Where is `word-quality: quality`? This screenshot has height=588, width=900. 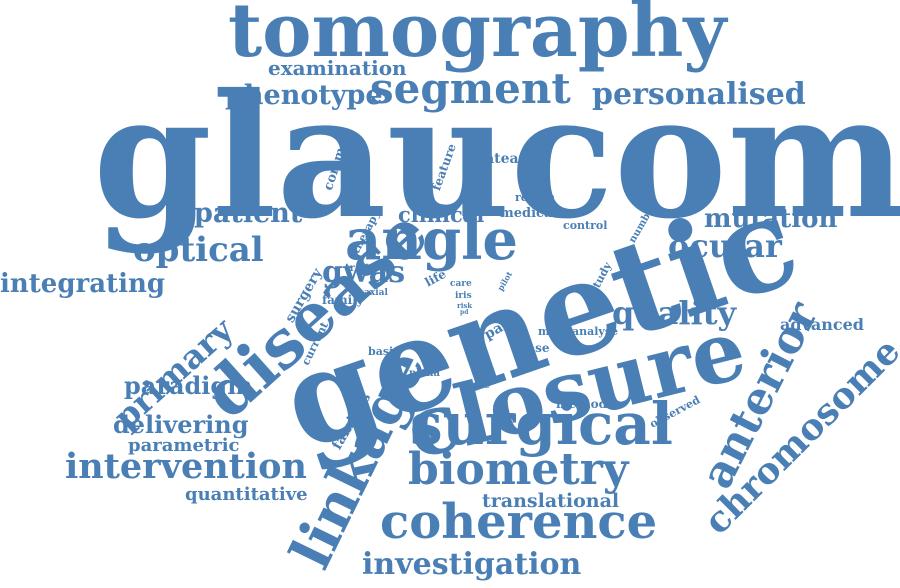 word-quality: quality is located at coordinates (674, 313).